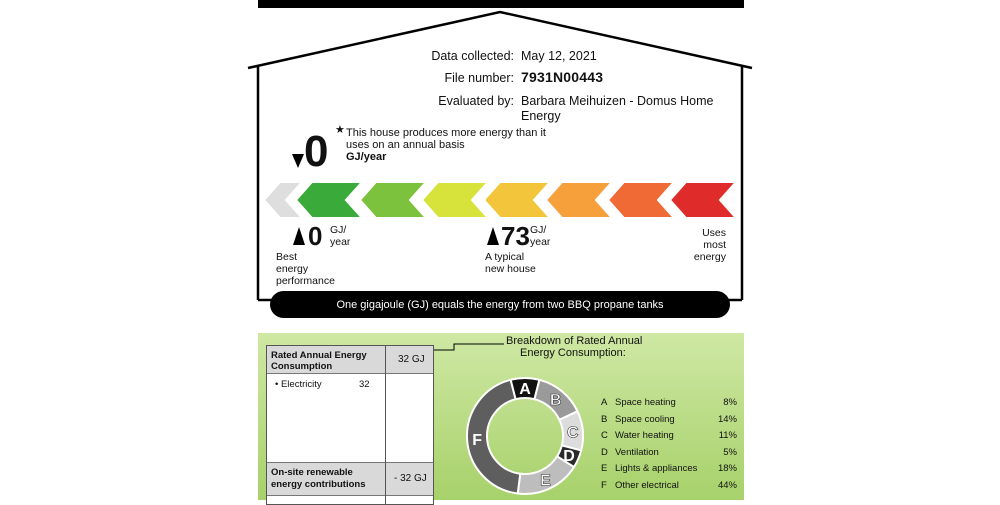 Image resolution: width=1000 pixels, height=505 pixels. What do you see at coordinates (645, 419) in the screenshot?
I see `legend-name: Space cooling` at bounding box center [645, 419].